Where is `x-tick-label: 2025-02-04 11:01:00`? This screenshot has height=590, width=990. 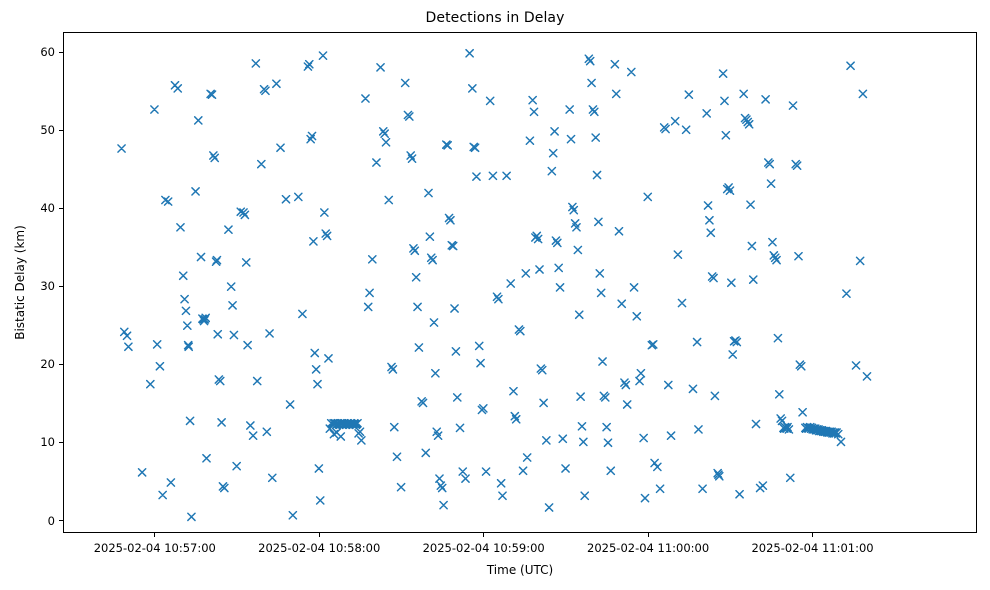
x-tick-label: 2025-02-04 11:01:00 is located at coordinates (812, 548).